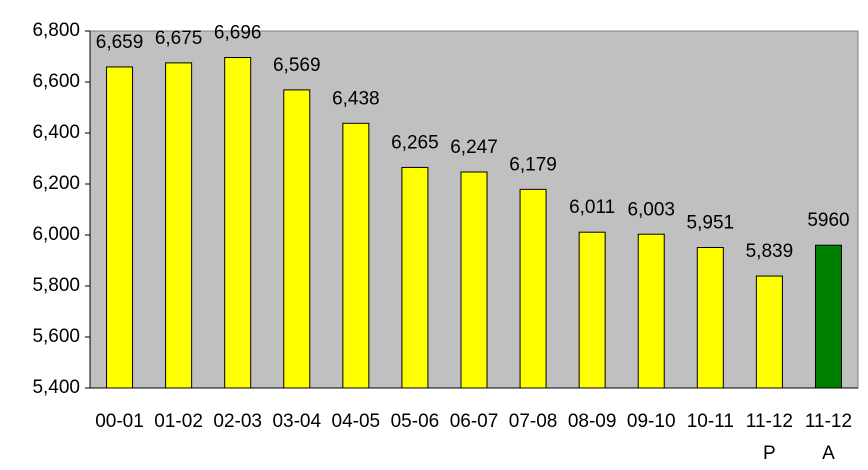  What do you see at coordinates (56, 81) in the screenshot?
I see `y-tick-label: 6,600` at bounding box center [56, 81].